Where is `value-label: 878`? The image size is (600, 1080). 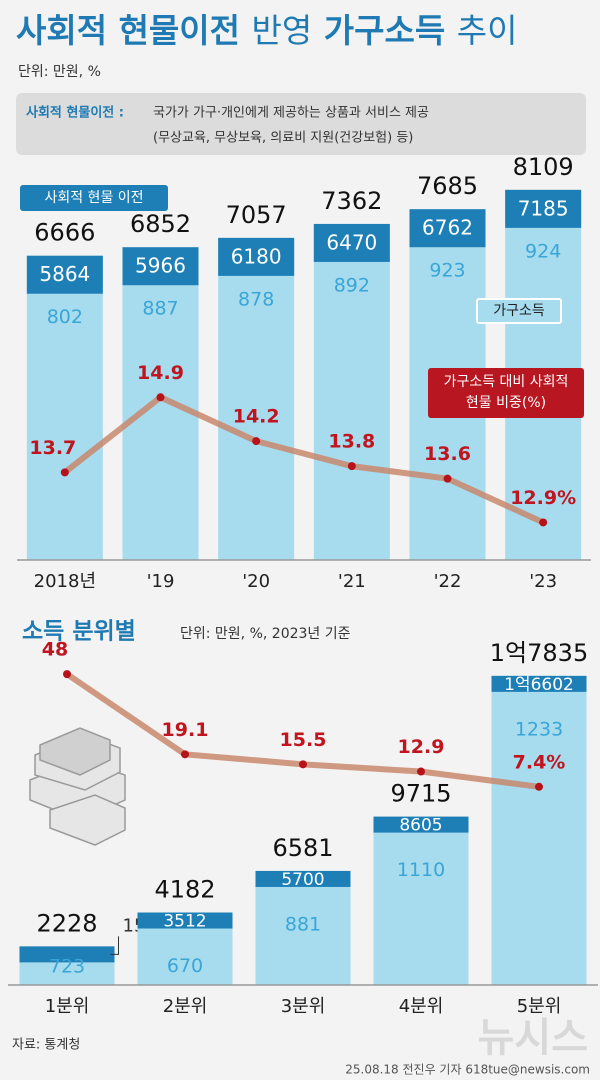
value-label: 878 is located at coordinates (256, 299).